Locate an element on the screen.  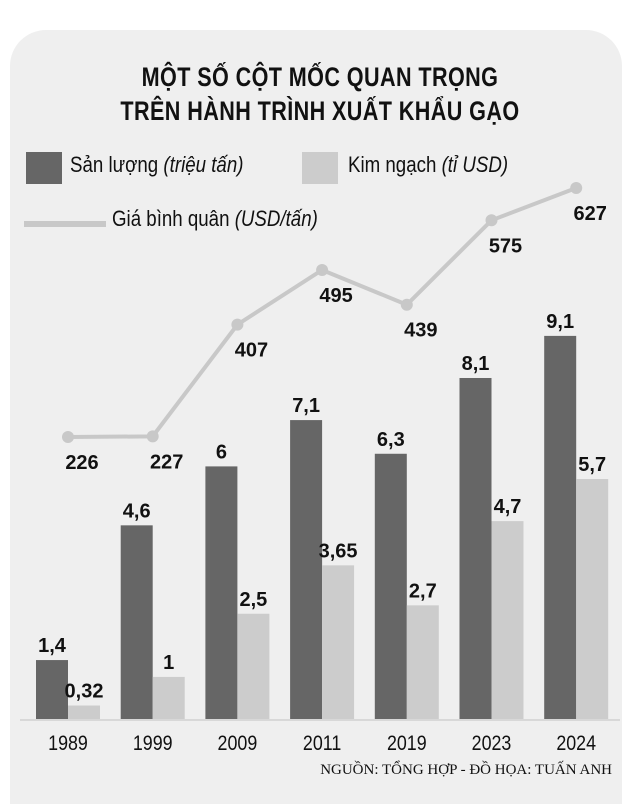
legend-kim-ngach: Kim ngạch (tỉ USD) is located at coordinates (428, 164).